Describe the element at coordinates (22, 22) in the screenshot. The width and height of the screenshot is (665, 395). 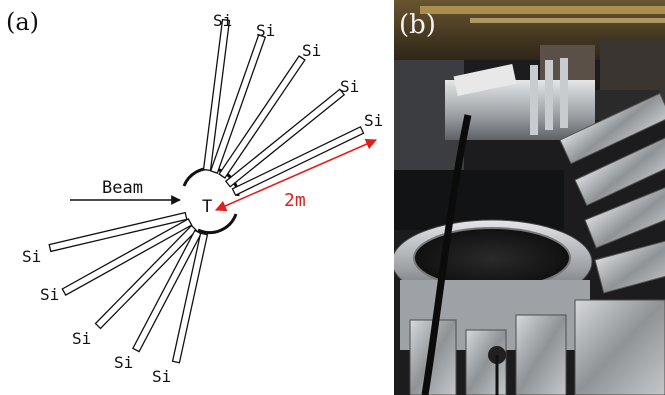
I see `panel-a-label: (a)` at that location.